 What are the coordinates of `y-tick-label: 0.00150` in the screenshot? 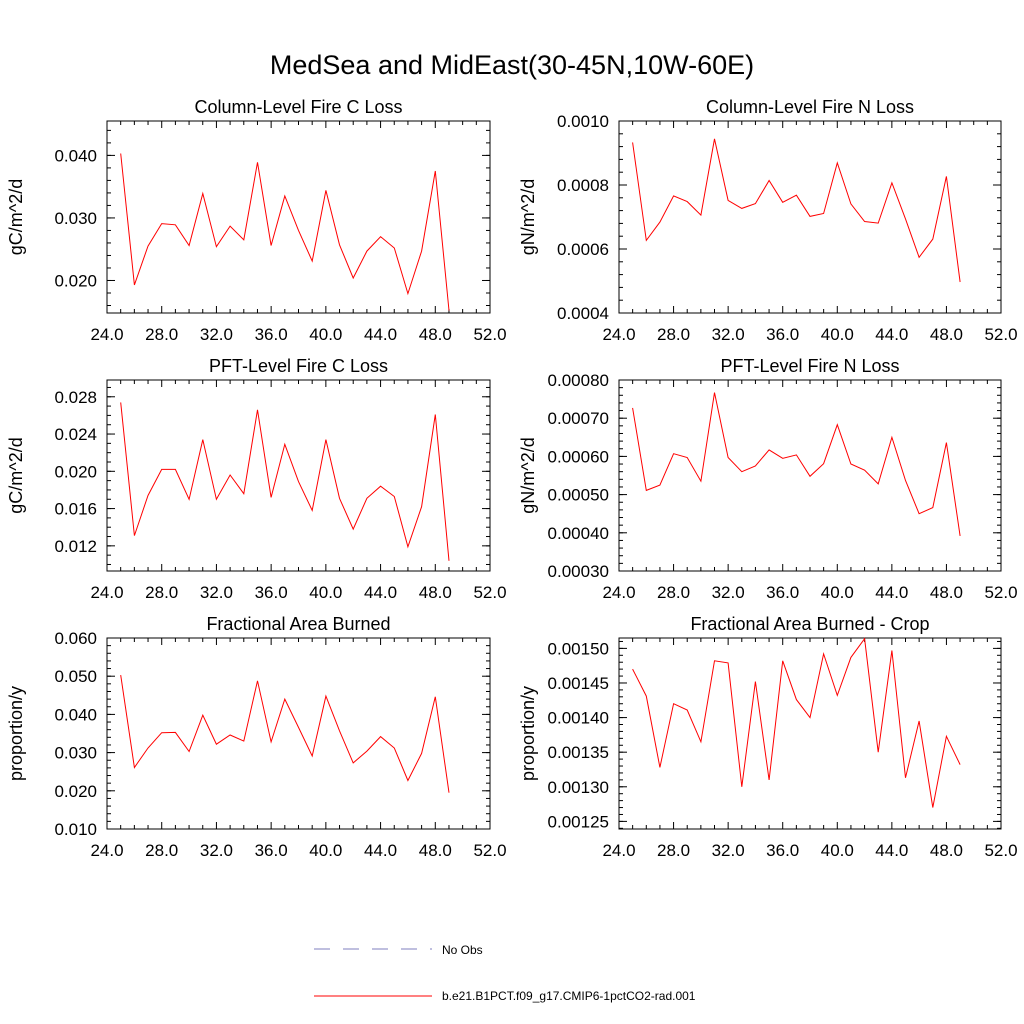 It's located at (578, 648).